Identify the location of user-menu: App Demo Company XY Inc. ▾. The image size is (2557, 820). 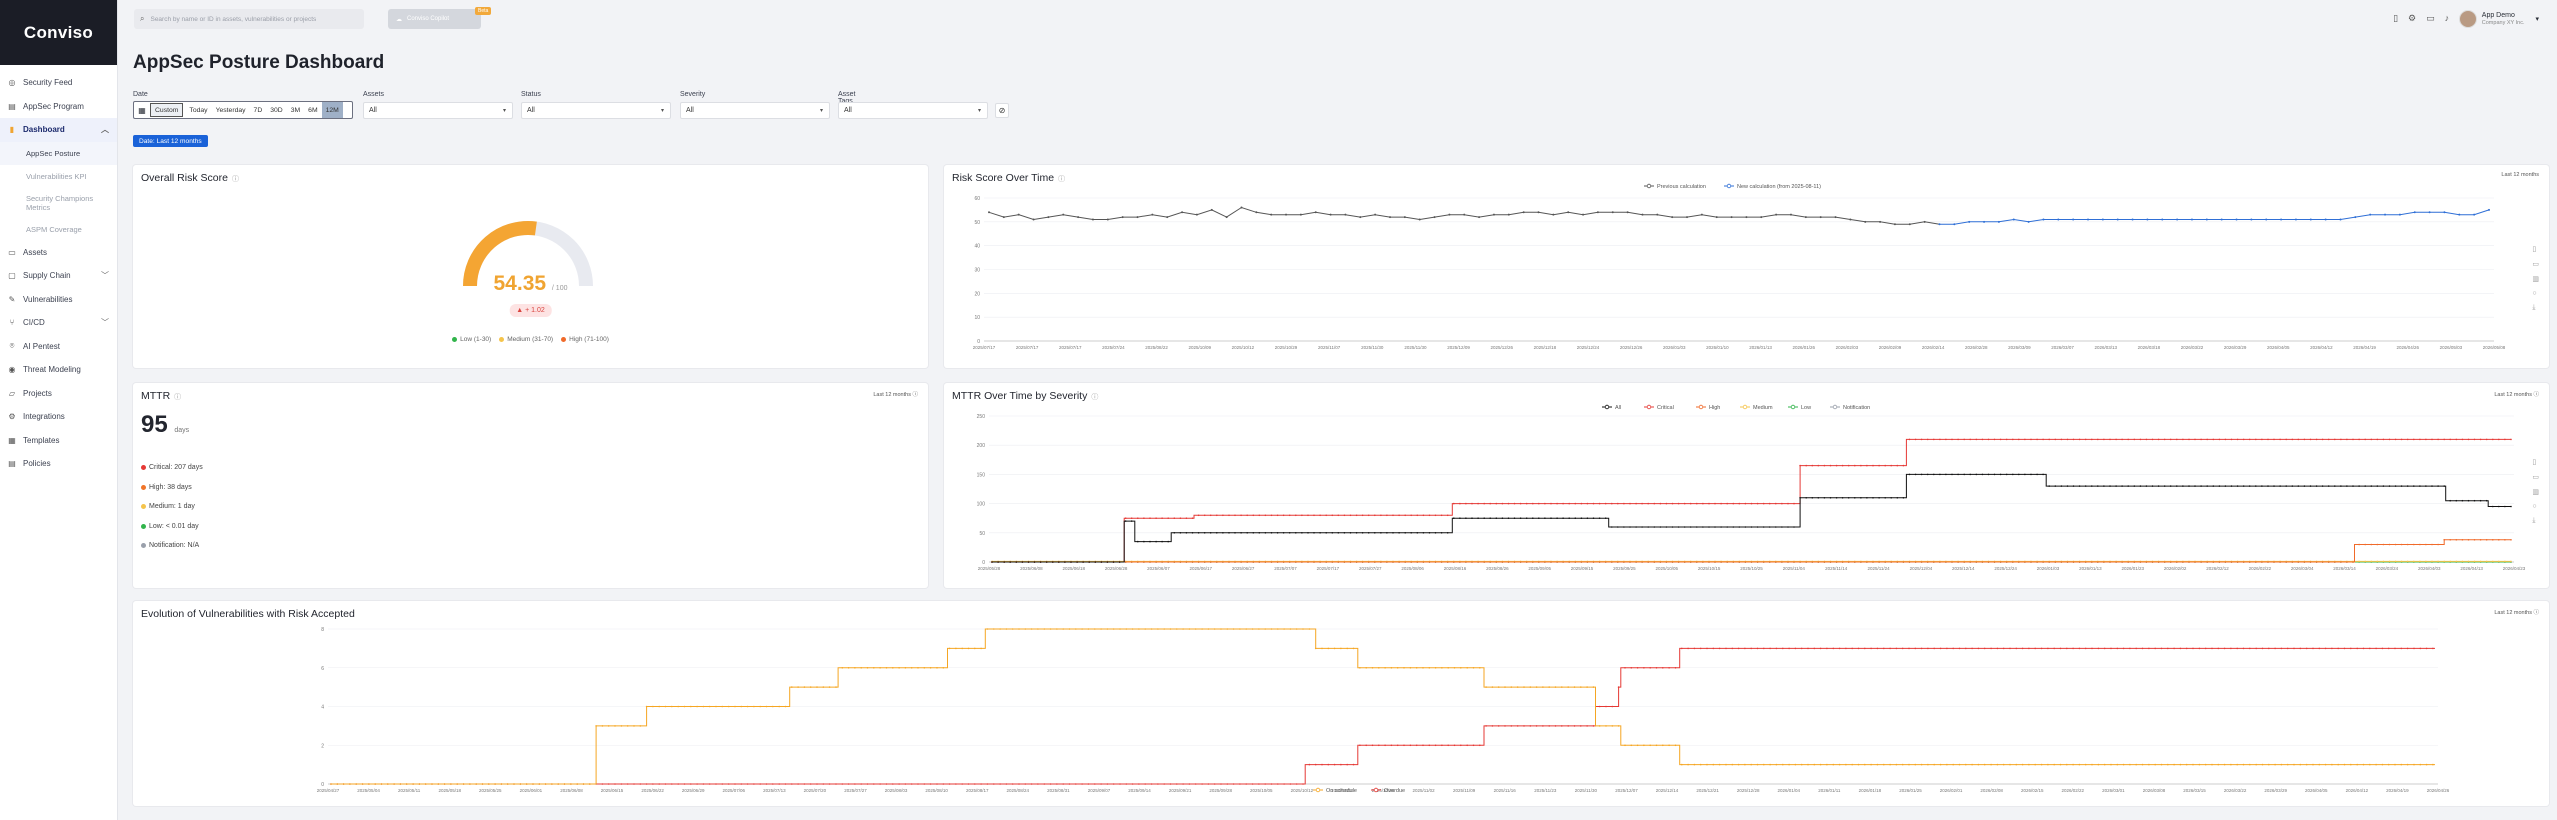
(2498, 19).